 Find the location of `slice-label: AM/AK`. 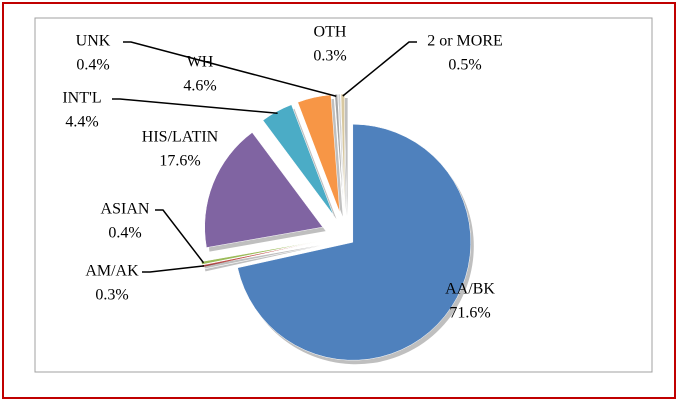

slice-label: AM/AK is located at coordinates (112, 271).